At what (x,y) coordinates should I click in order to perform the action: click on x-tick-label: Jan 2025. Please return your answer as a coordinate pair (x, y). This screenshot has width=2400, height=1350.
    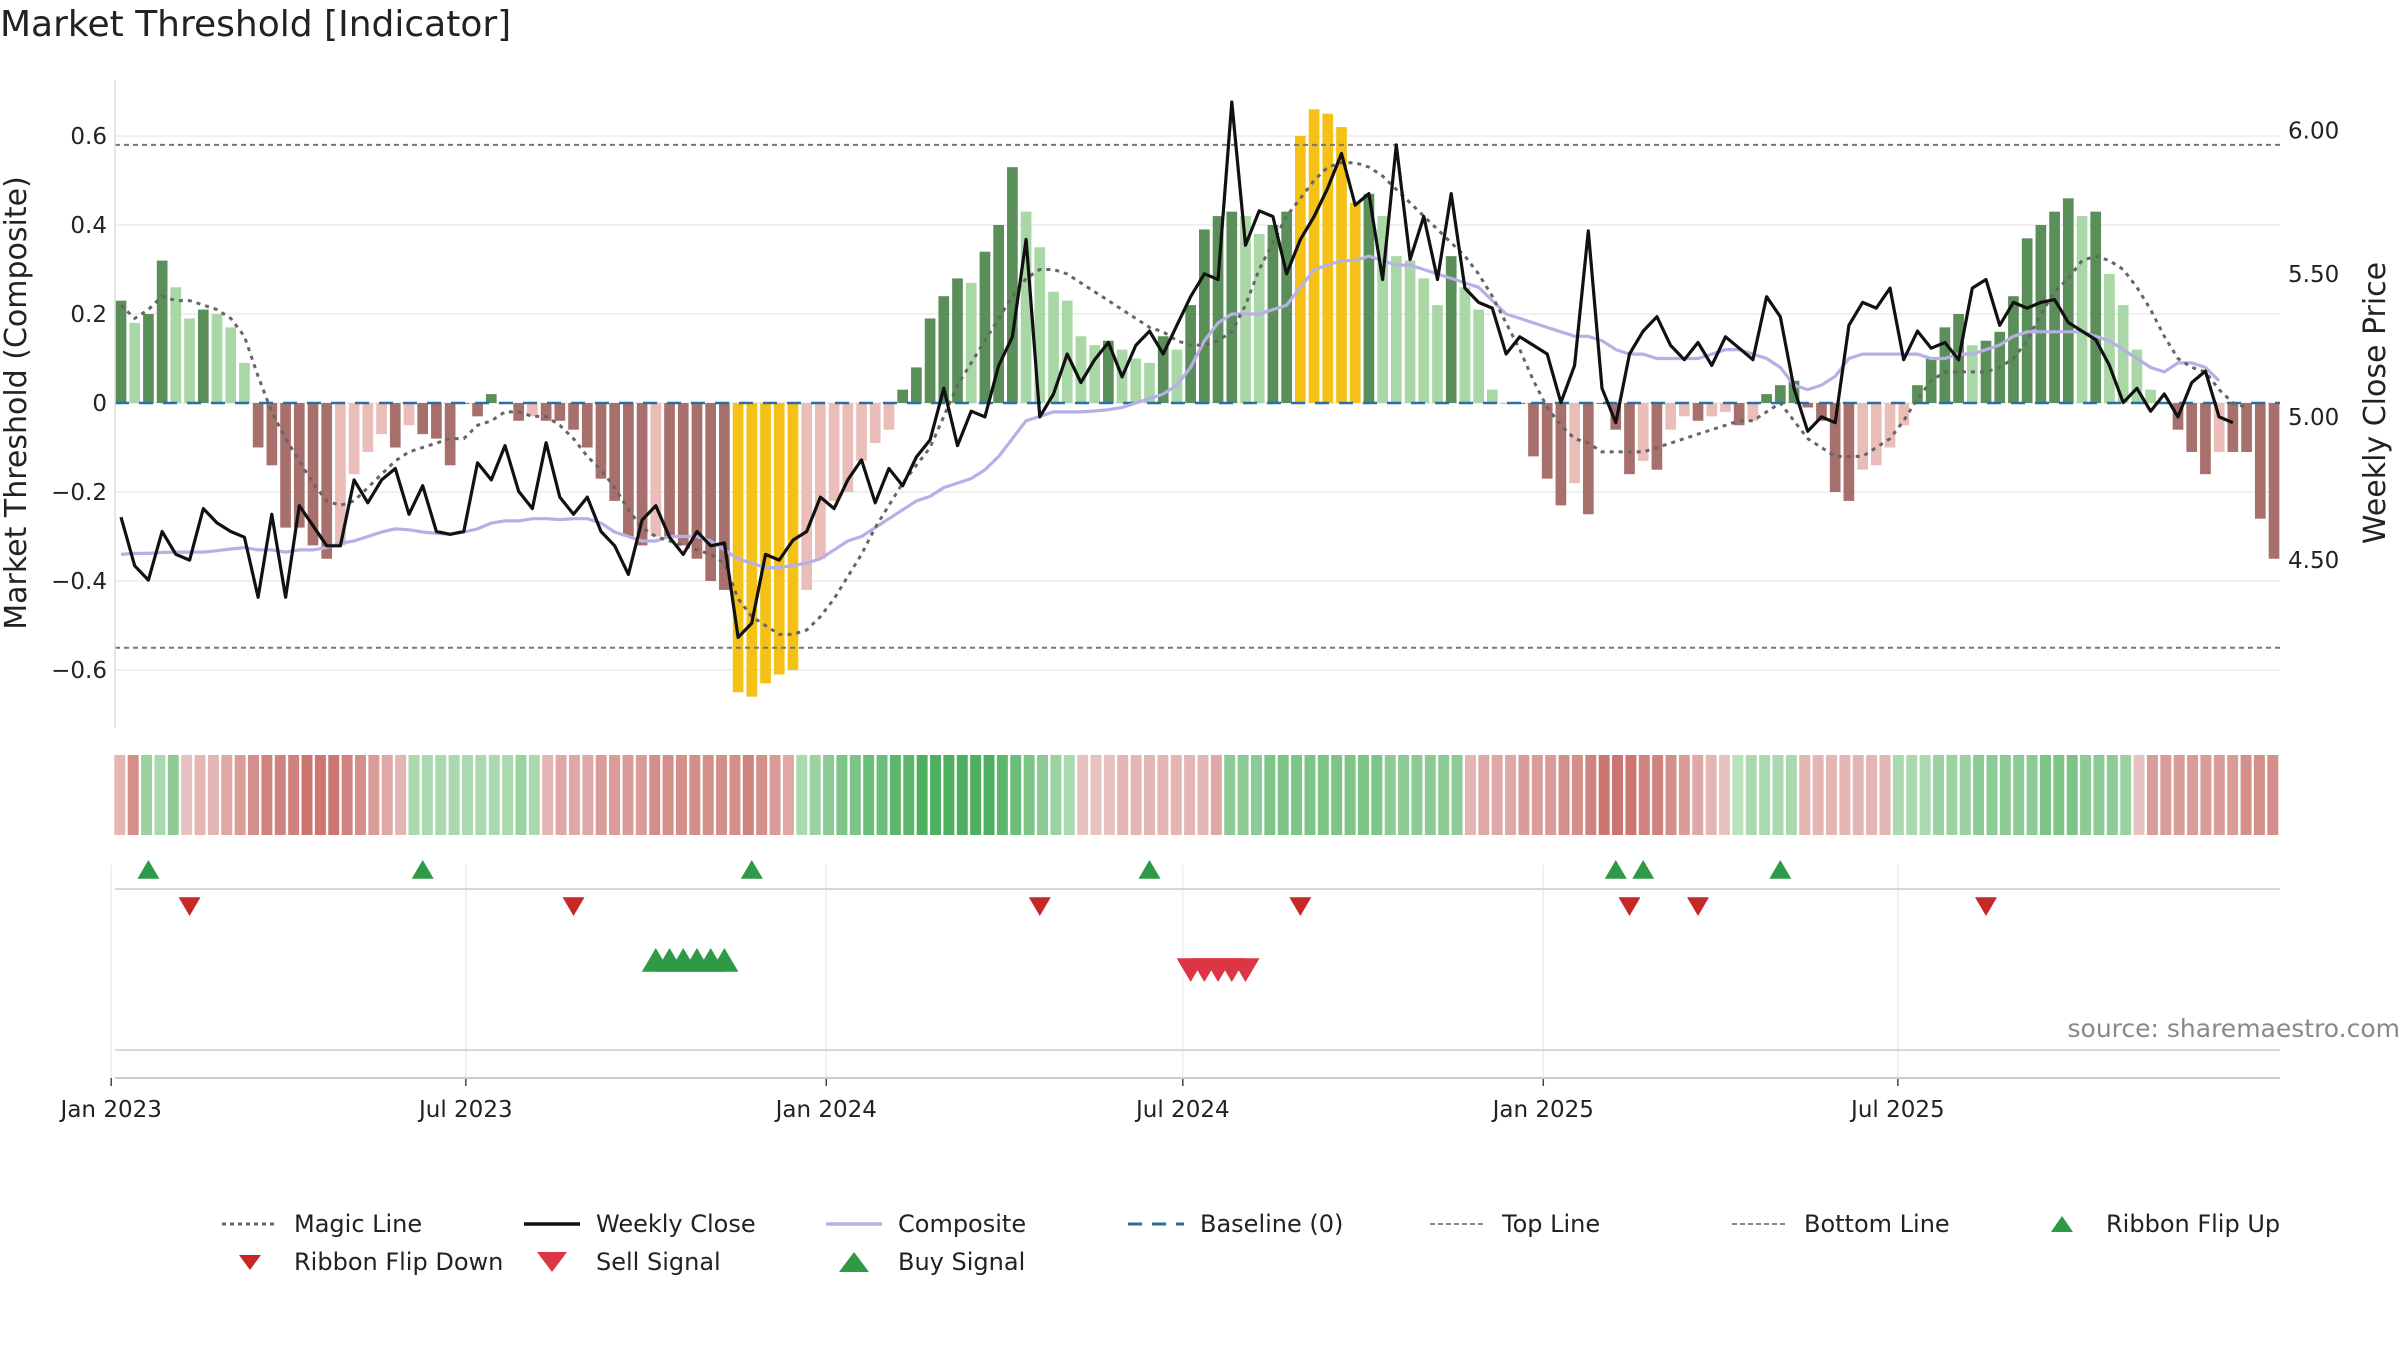
    Looking at the image, I should click on (1542, 1110).